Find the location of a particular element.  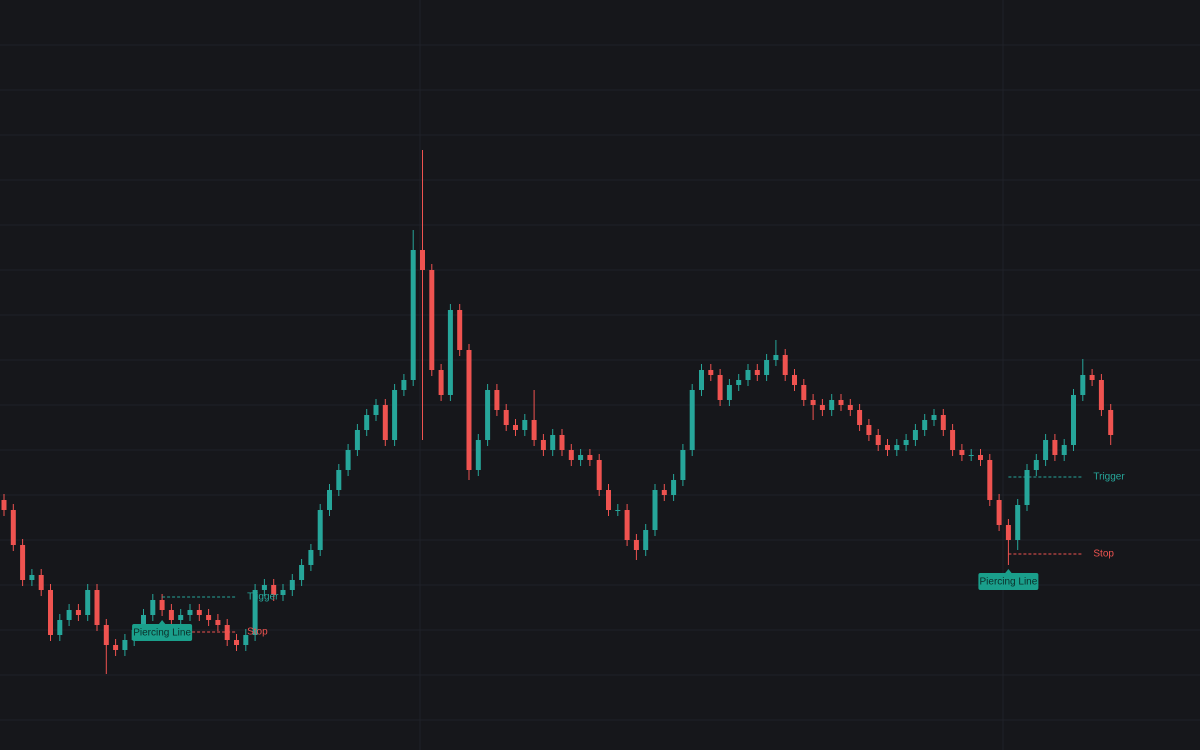

trigger-label: Trigger is located at coordinates (263, 597).